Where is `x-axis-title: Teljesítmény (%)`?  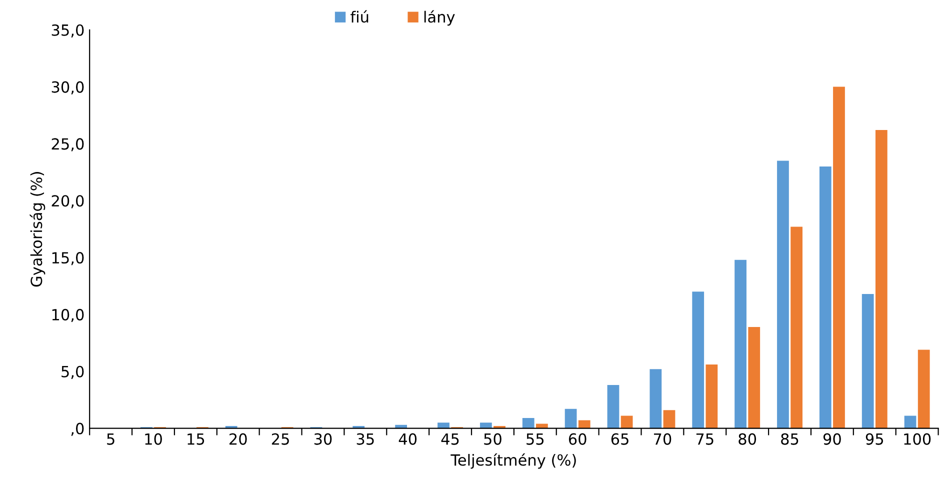
x-axis-title: Teljesítmény (%) is located at coordinates (513, 461).